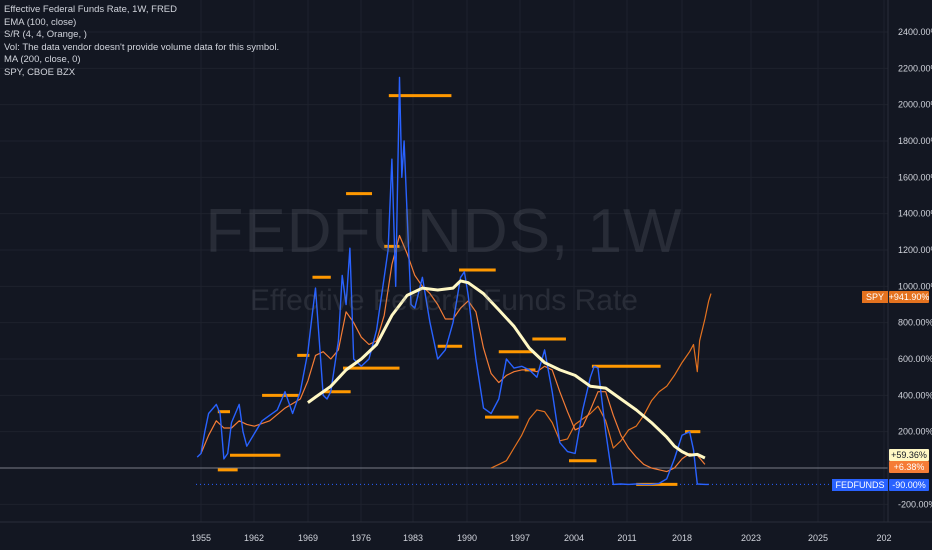 The image size is (932, 550). What do you see at coordinates (915, 68) in the screenshot?
I see `y-tick-label: 2200.00%` at bounding box center [915, 68].